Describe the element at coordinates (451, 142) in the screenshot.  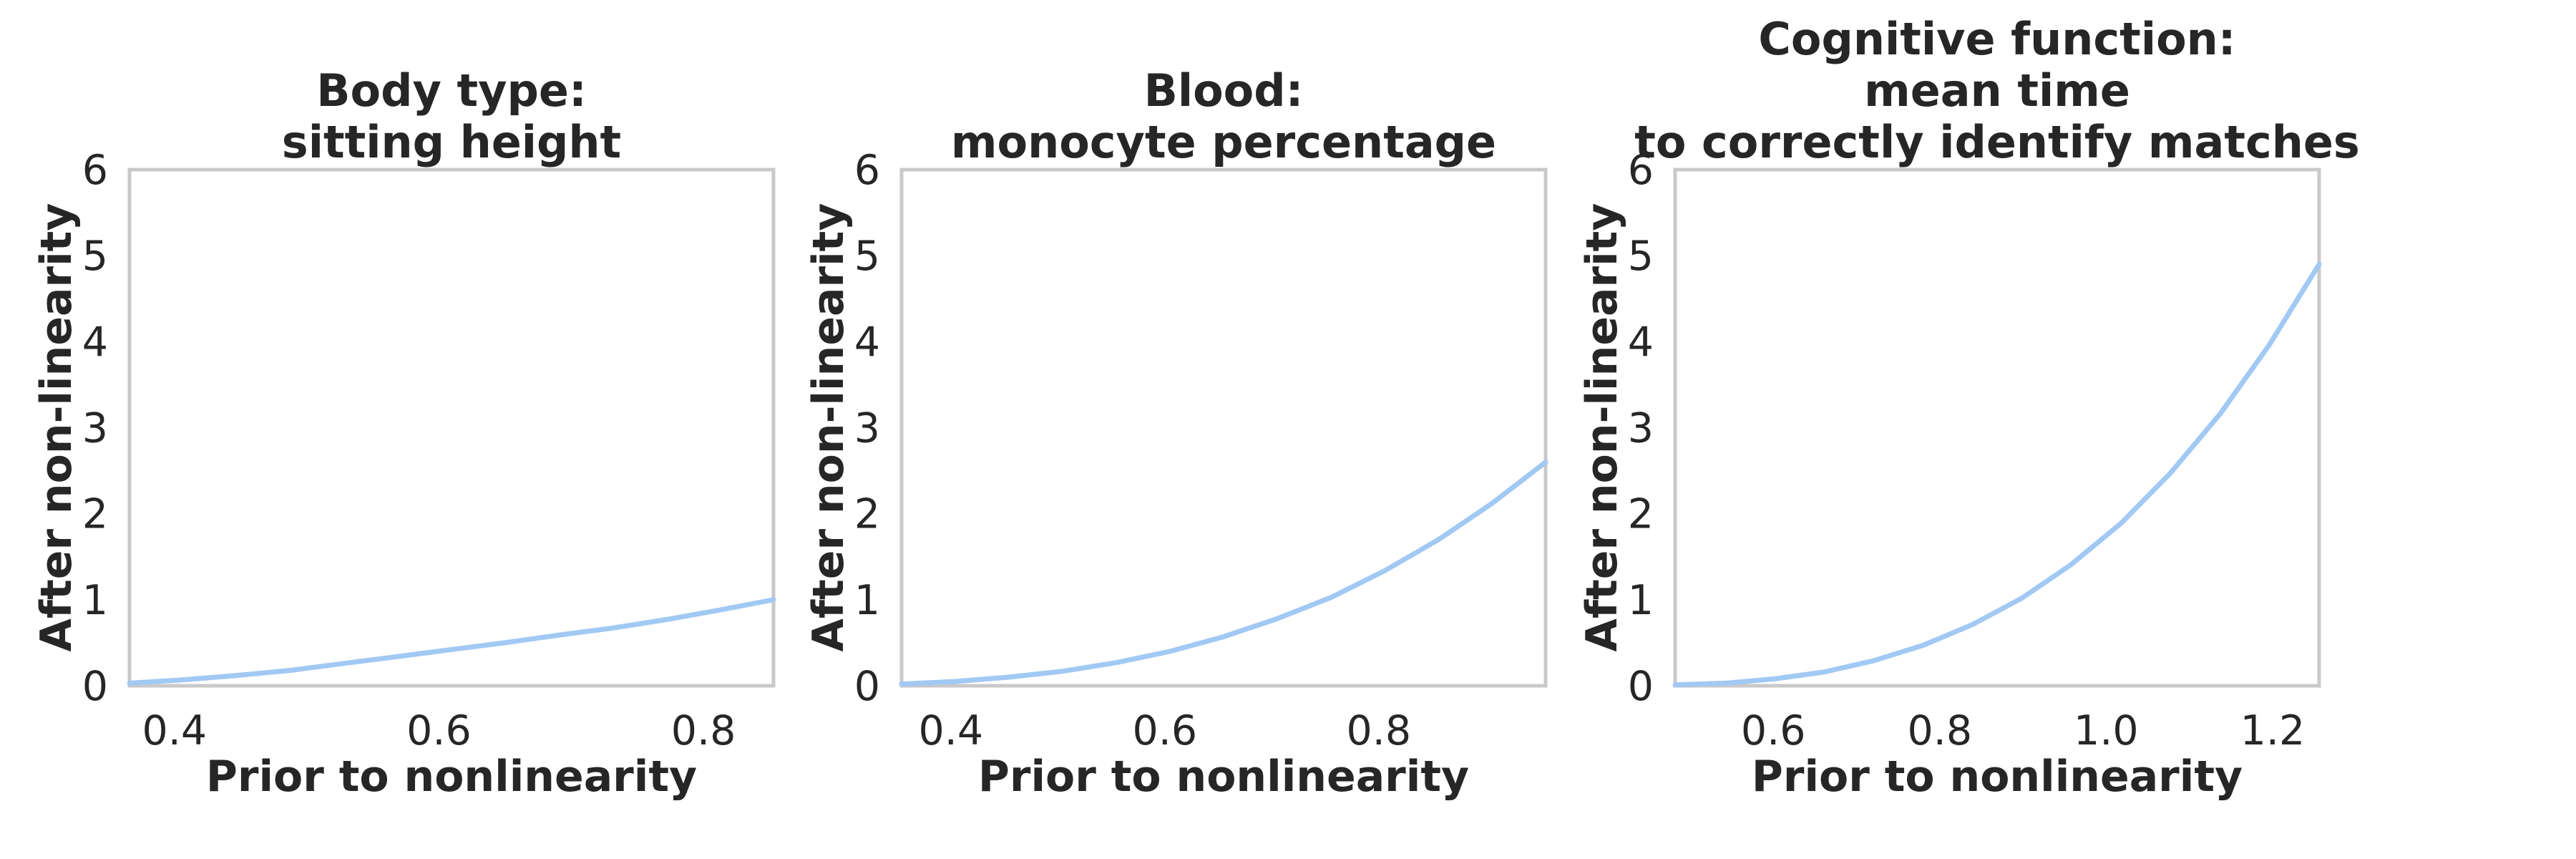
I see `chart-title-line: sitting height` at that location.